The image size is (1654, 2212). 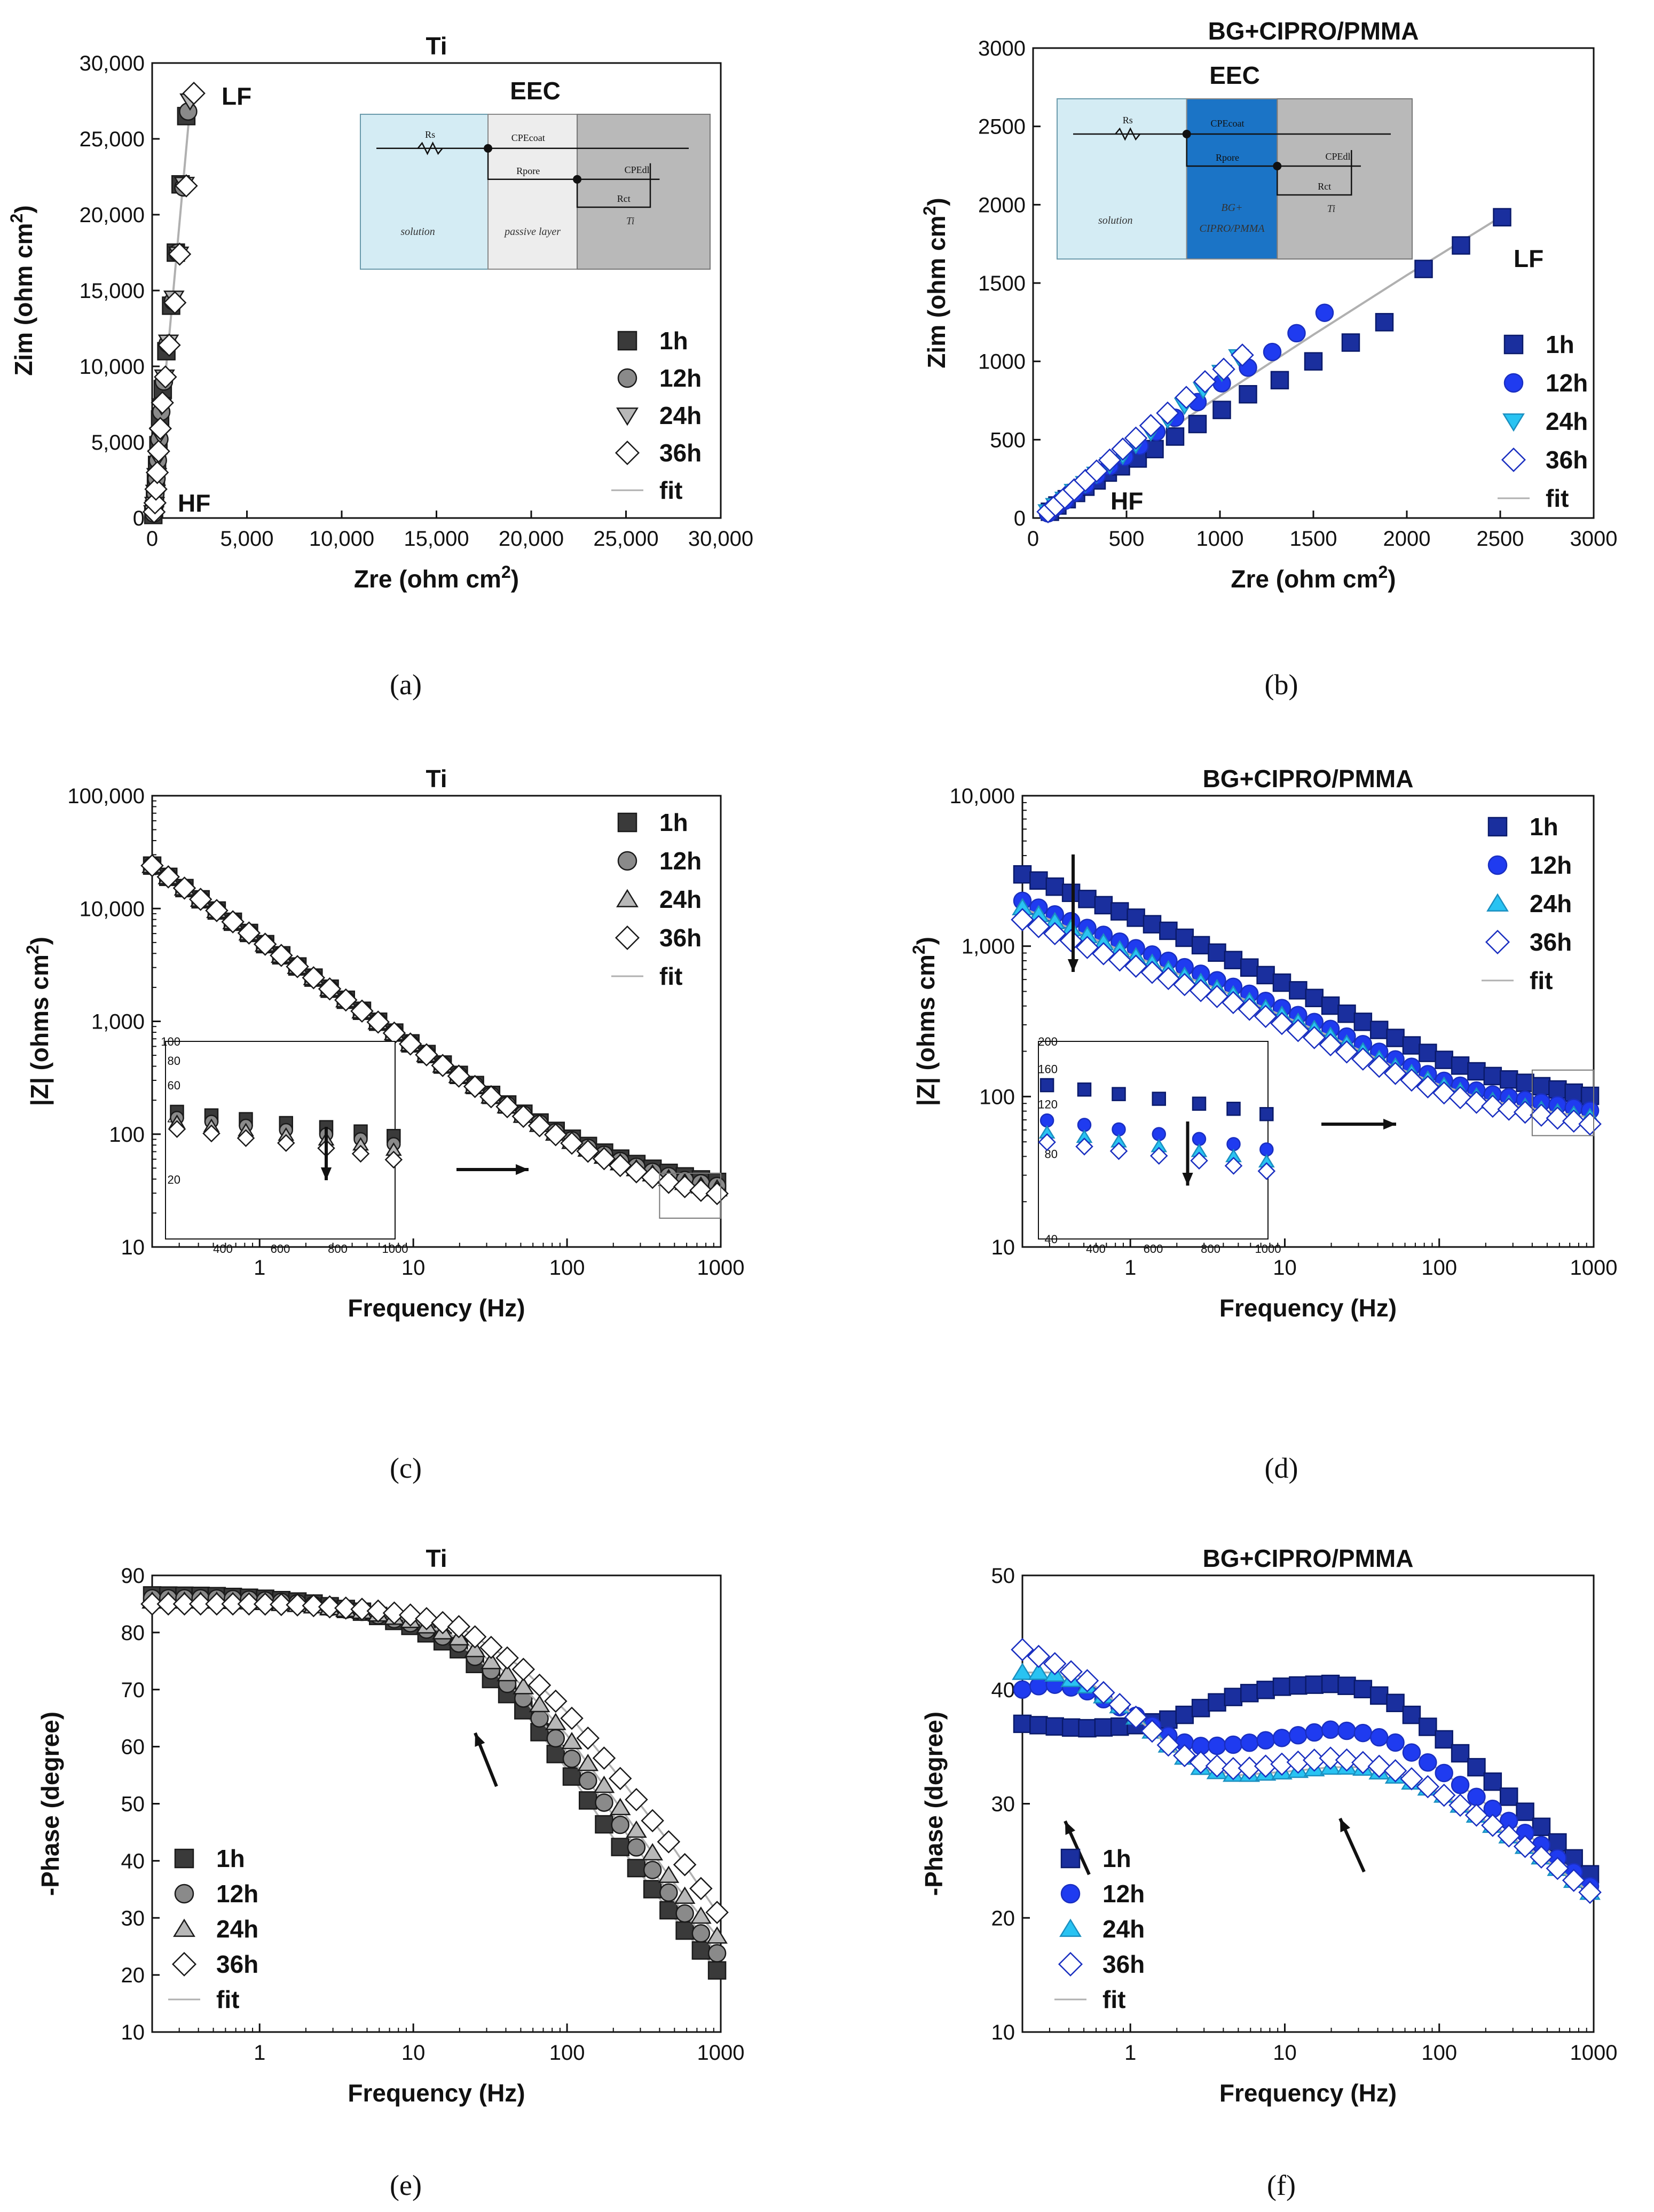 What do you see at coordinates (1126, 501) in the screenshot?
I see `annot-hf-b: HF` at bounding box center [1126, 501].